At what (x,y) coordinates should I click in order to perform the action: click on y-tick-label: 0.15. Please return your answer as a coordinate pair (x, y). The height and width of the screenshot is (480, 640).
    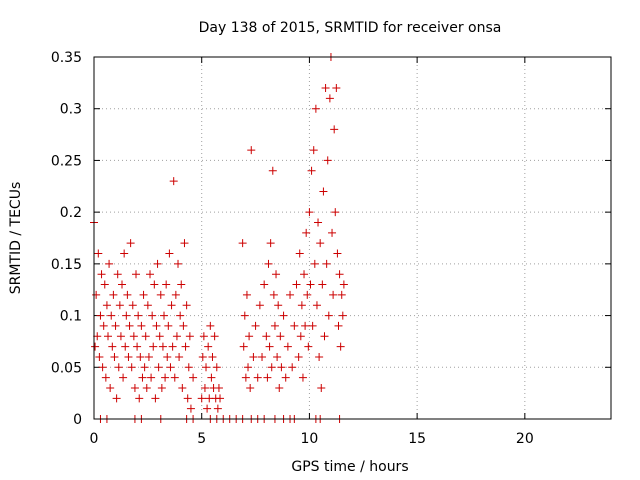
    Looking at the image, I should click on (66, 265).